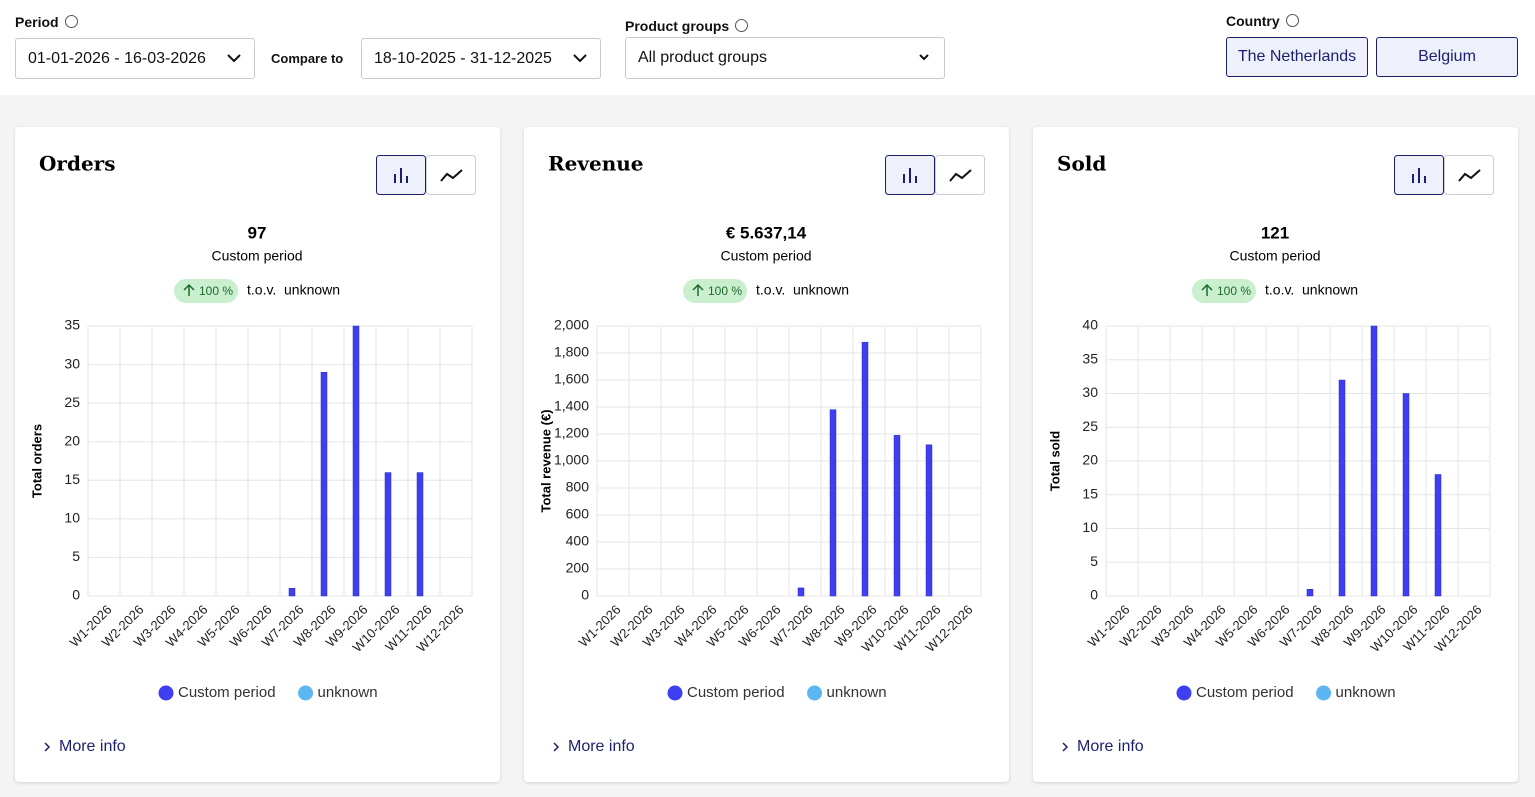  I want to click on y-tick-label: 400, so click(578, 541).